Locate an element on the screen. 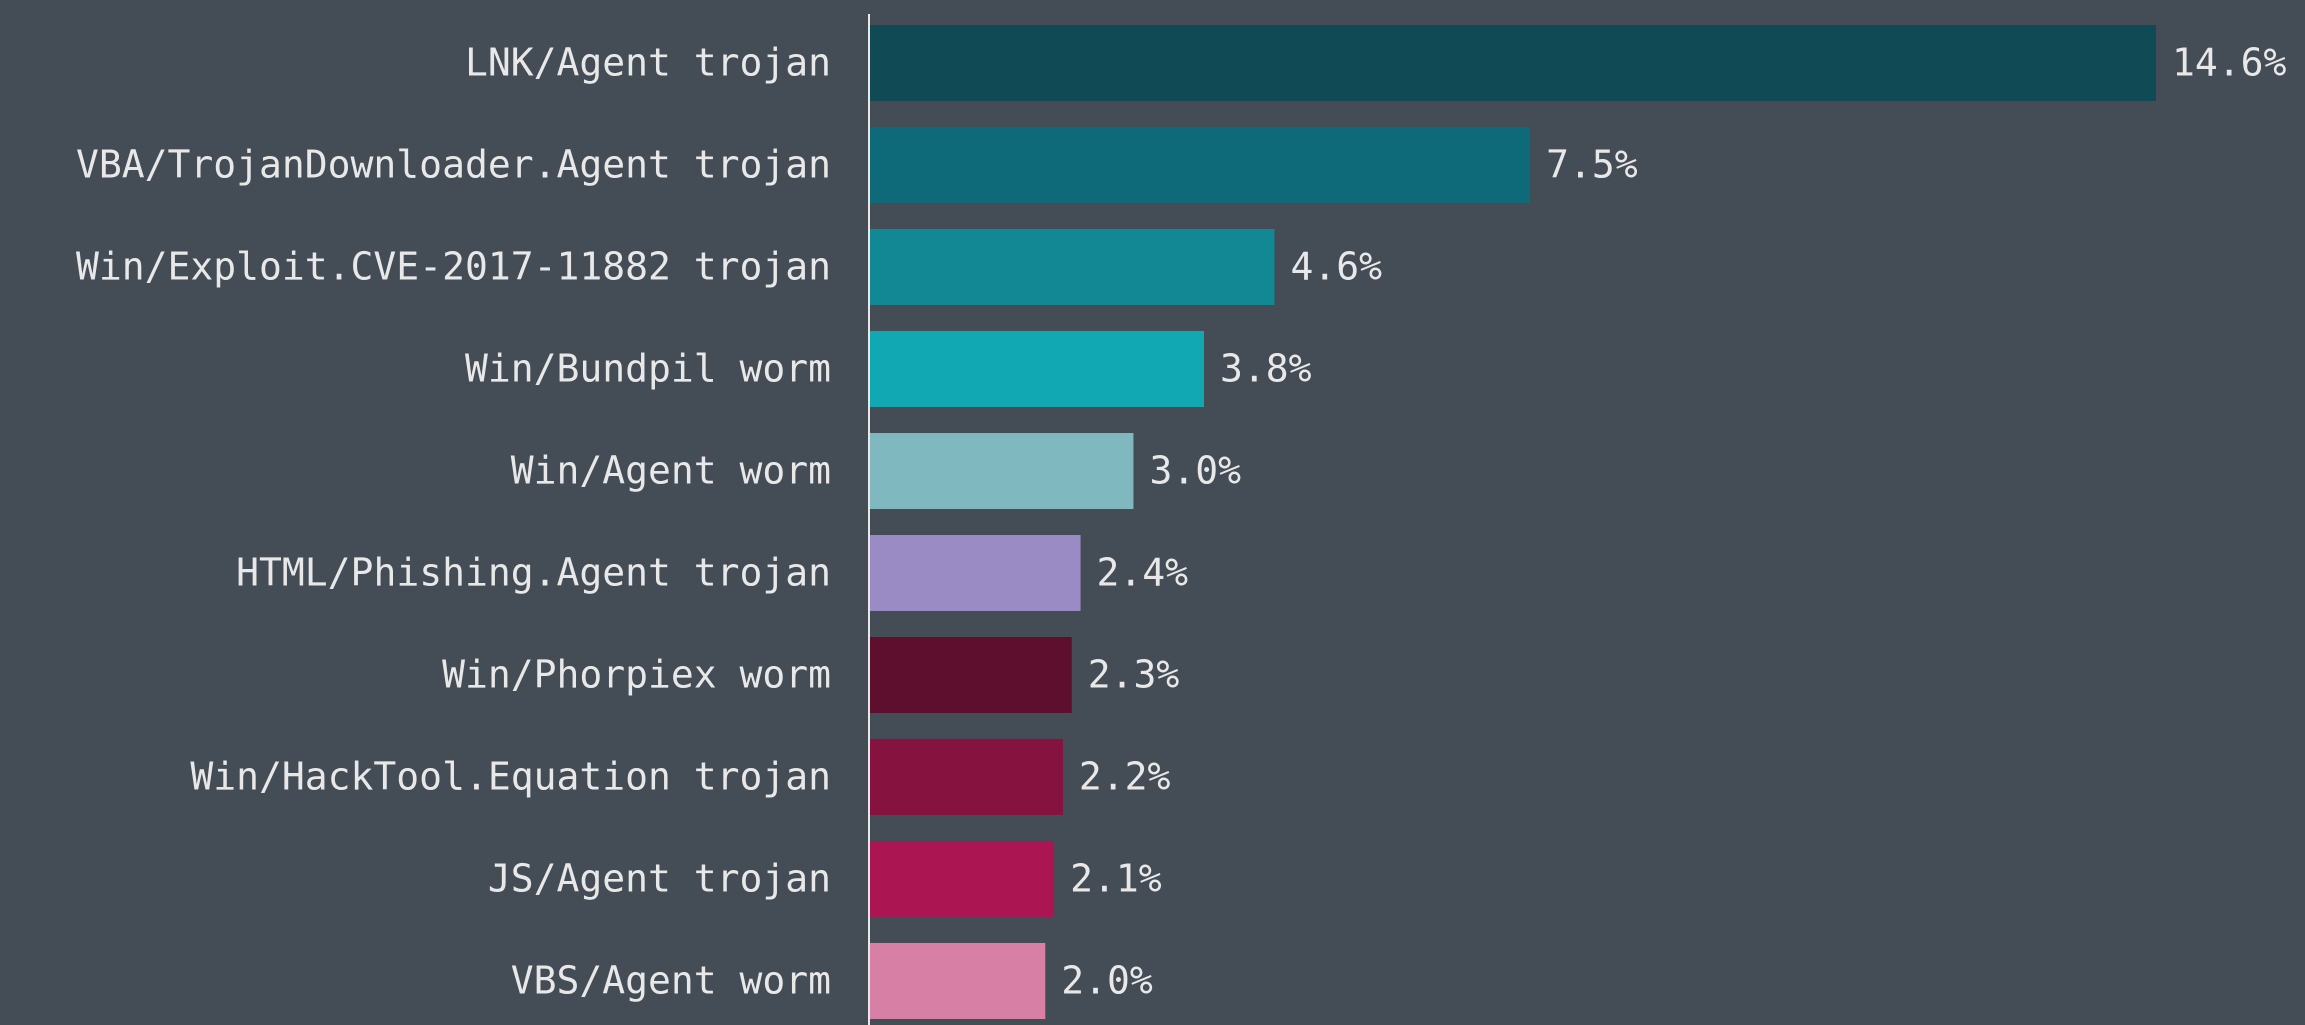  category-label: Win/Phorpiex worm is located at coordinates (636, 675).